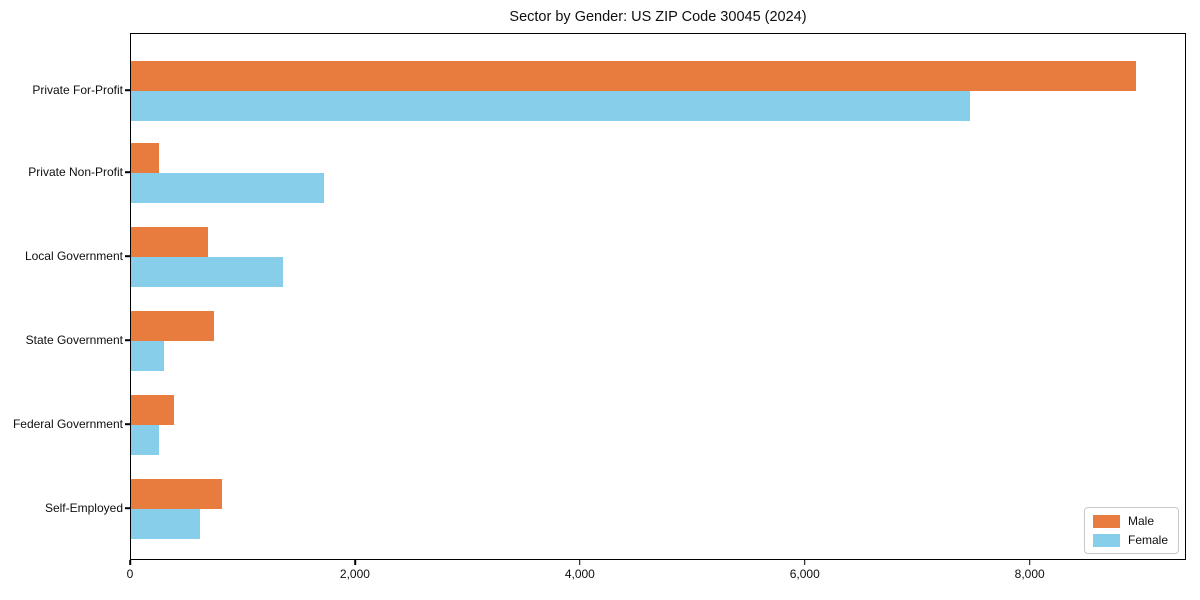  What do you see at coordinates (73, 256) in the screenshot?
I see `y-tick-label-local-government: Local Government` at bounding box center [73, 256].